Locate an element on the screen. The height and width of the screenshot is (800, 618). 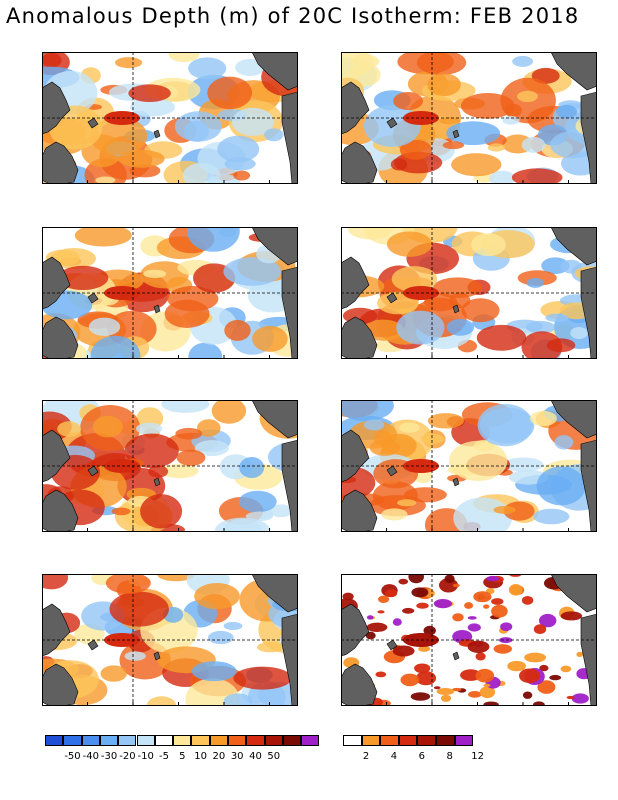
snr-colorbar-tick-label: 4 is located at coordinates (394, 756).